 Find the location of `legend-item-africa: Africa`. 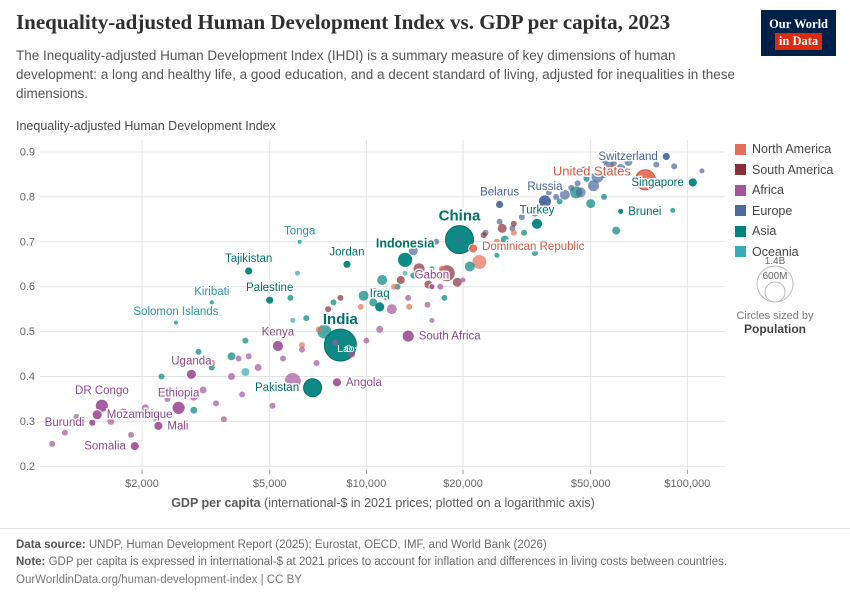

legend-item-africa: Africa is located at coordinates (784, 190).